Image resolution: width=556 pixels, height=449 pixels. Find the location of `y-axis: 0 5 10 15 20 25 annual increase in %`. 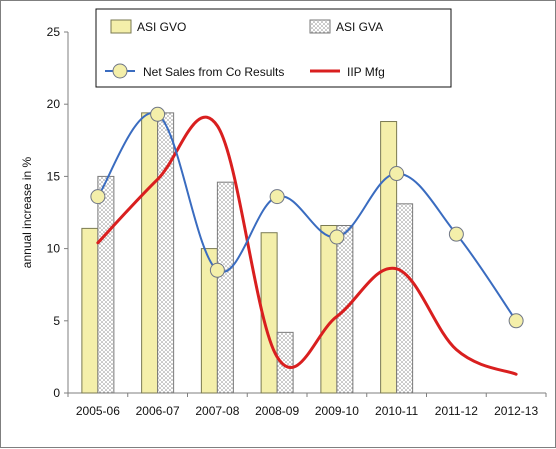

y-axis: 0 5 10 15 20 25 annual increase in % is located at coordinates (44, 212).